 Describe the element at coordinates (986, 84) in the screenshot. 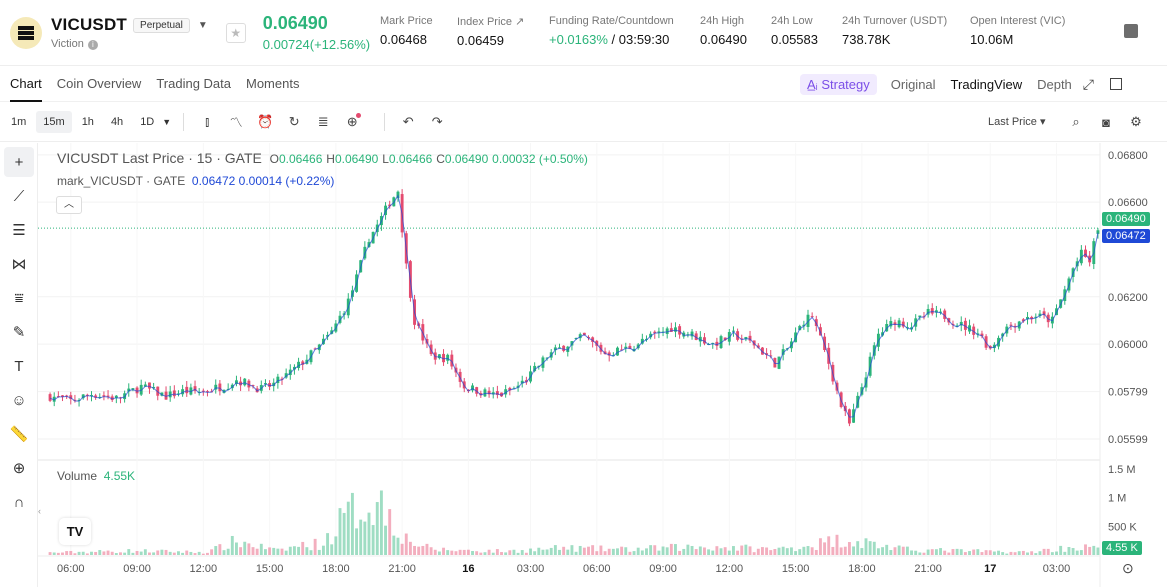

I see `view-tradingview: TradingView` at that location.